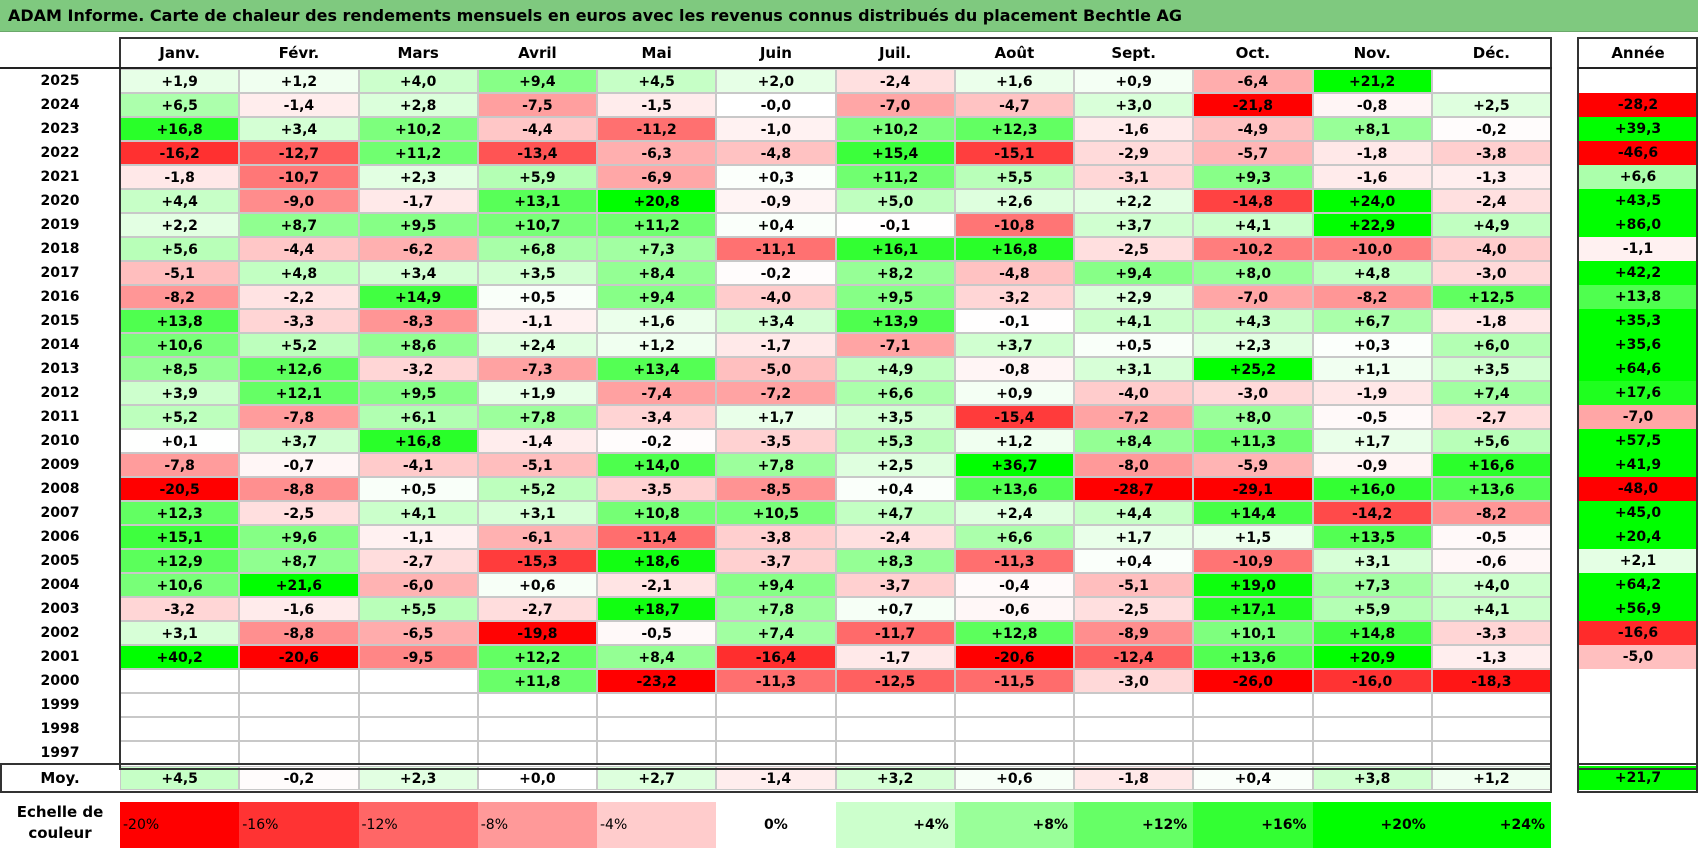 Image resolution: width=1698 pixels, height=848 pixels. I want to click on heatmap-cell: +8,4, so click(657, 657).